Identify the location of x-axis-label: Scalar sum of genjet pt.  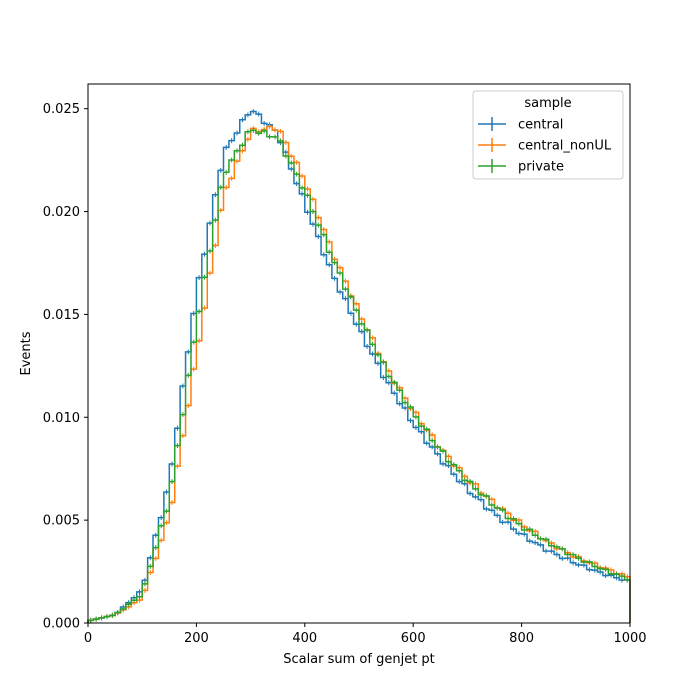
(359, 659).